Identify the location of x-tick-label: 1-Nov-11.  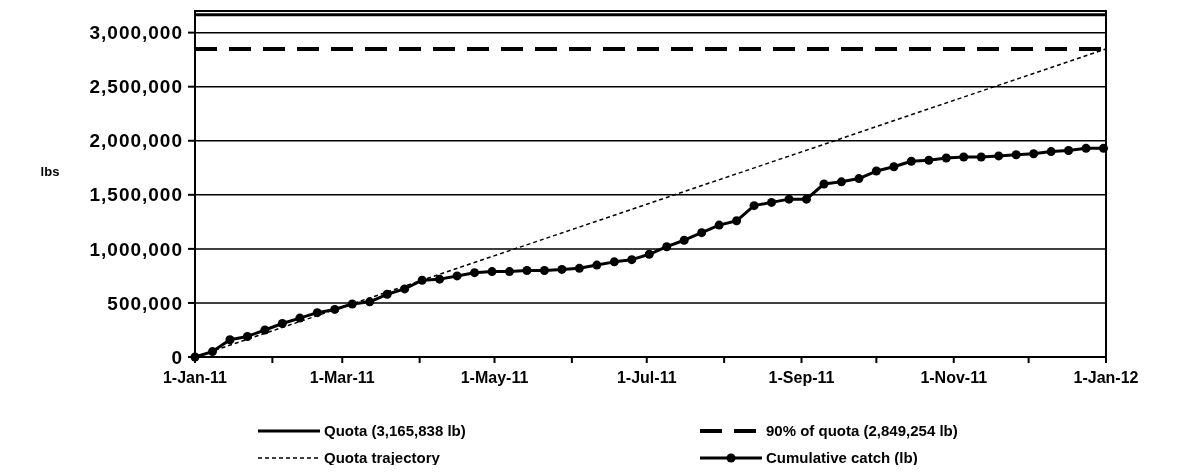
(954, 377).